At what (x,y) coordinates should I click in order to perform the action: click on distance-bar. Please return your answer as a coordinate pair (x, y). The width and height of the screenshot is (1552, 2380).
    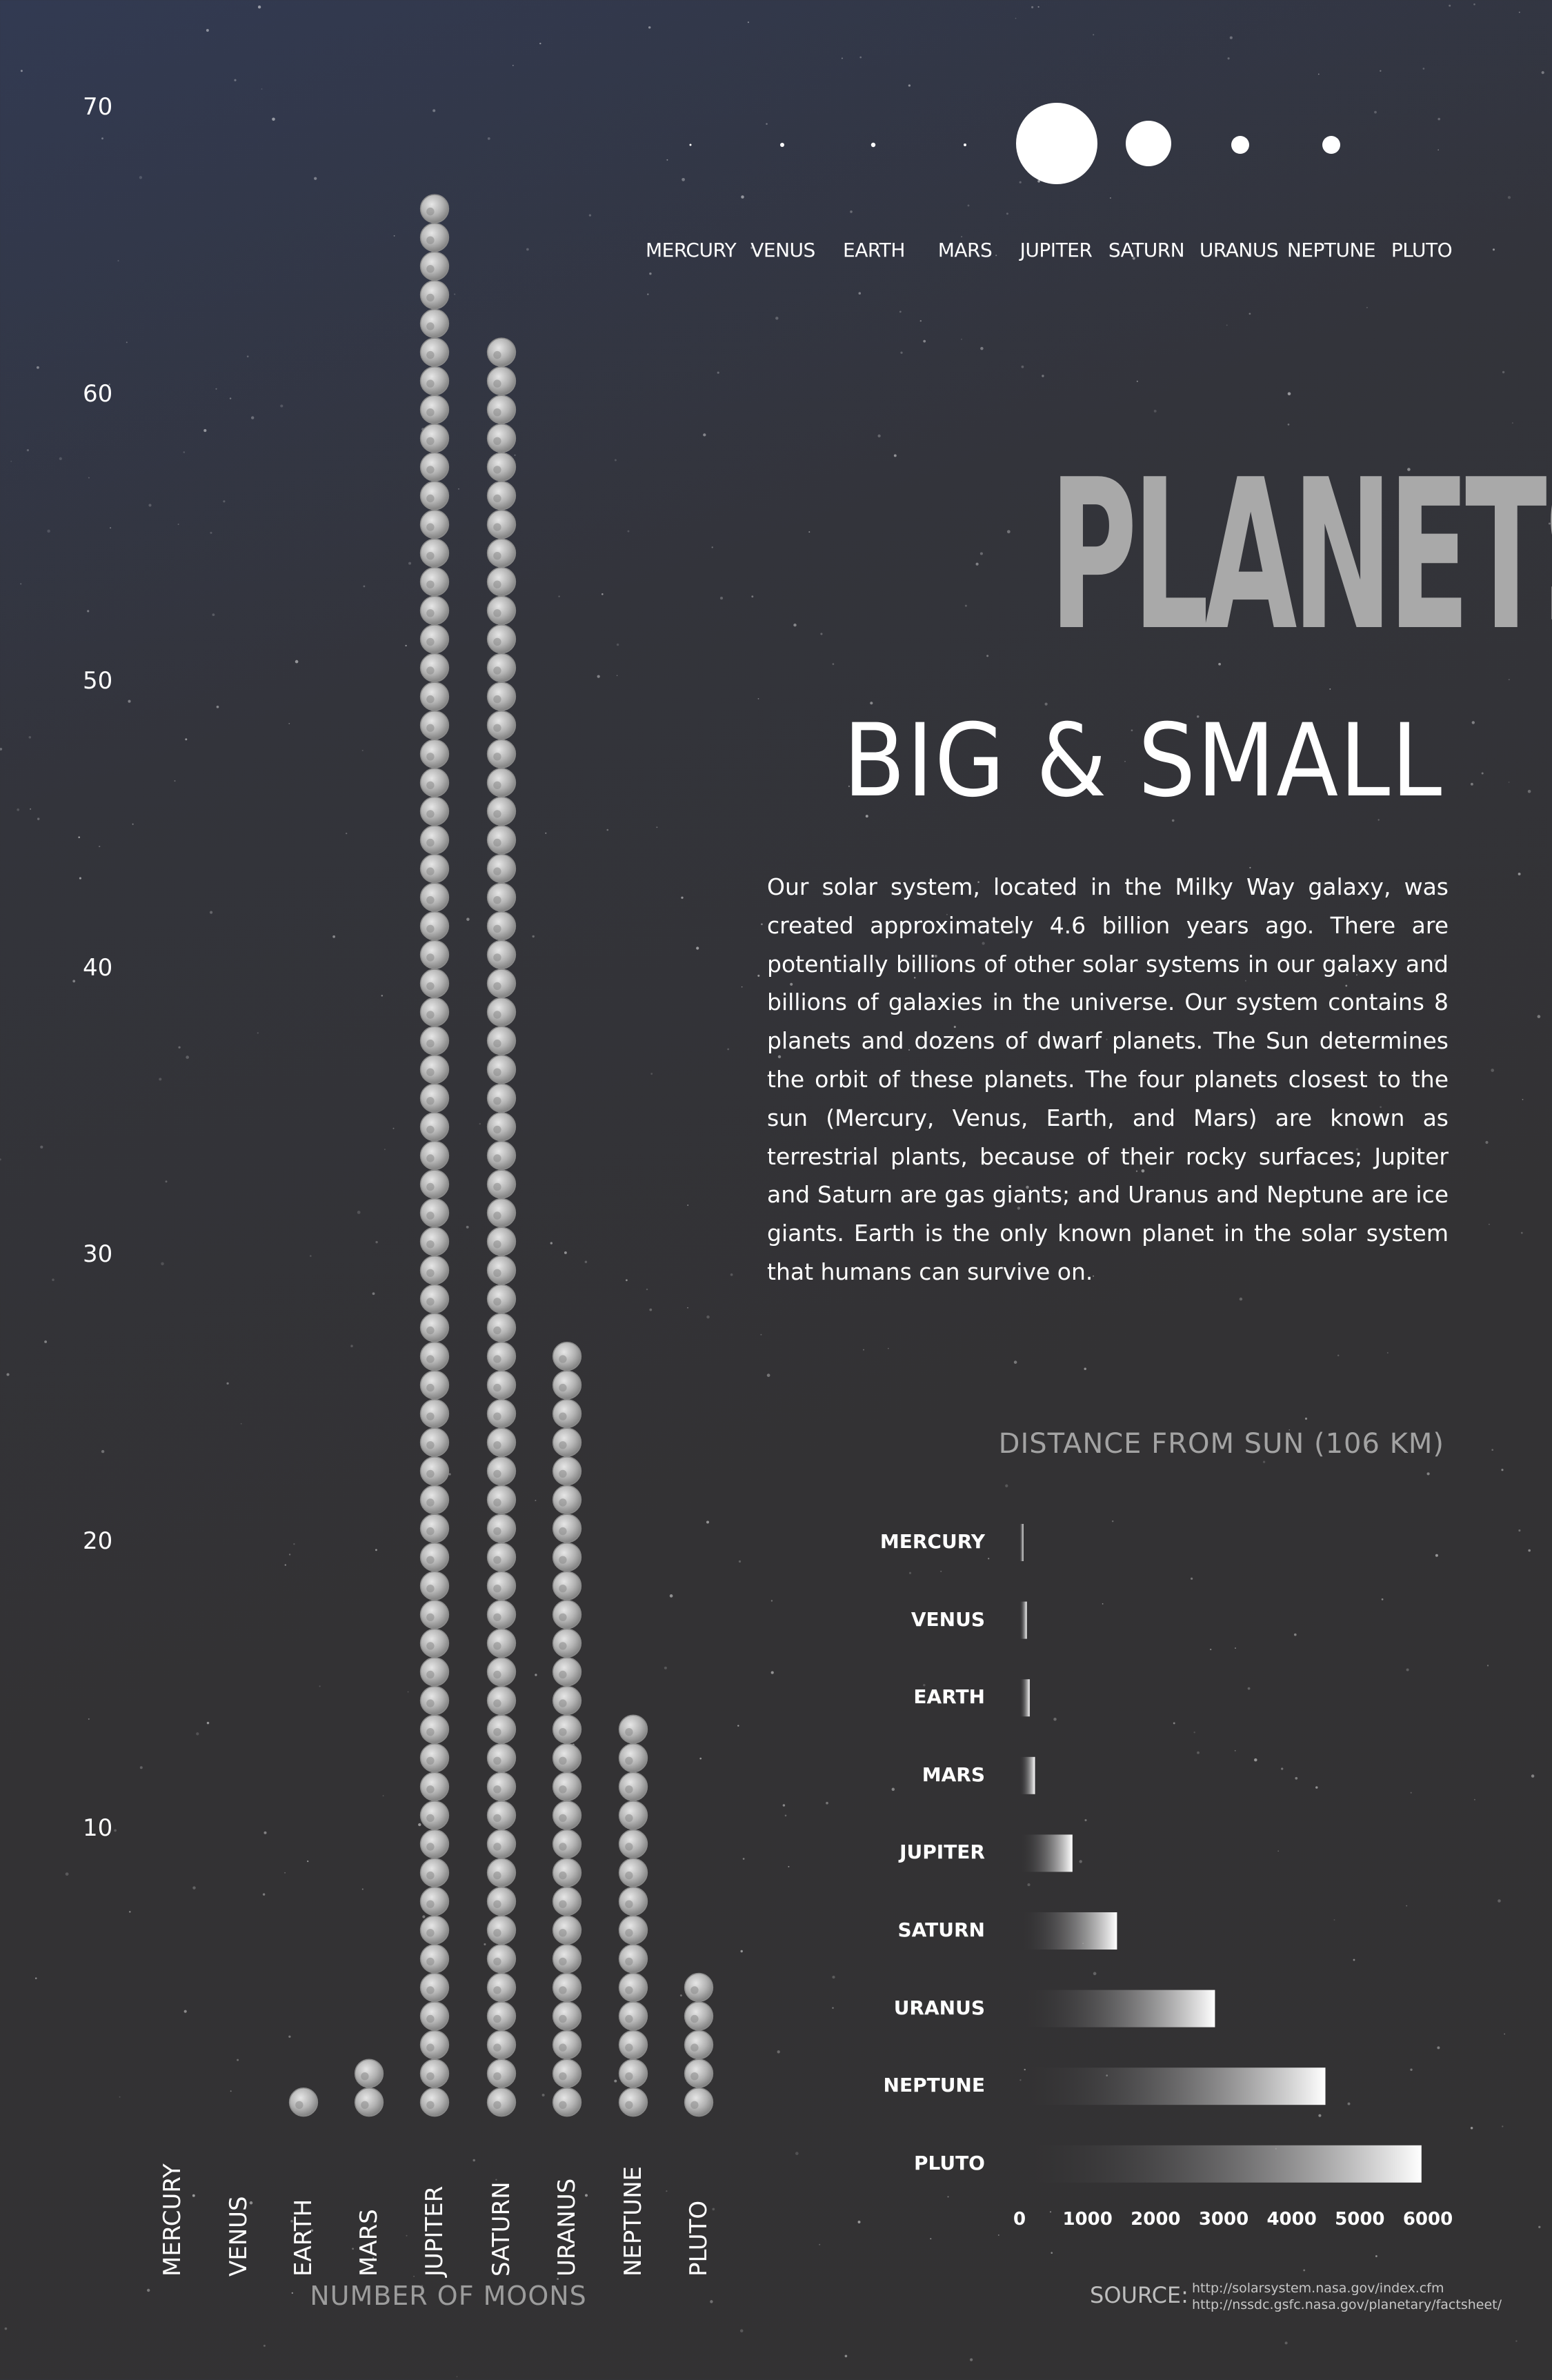
    Looking at the image, I should click on (1220, 2164).